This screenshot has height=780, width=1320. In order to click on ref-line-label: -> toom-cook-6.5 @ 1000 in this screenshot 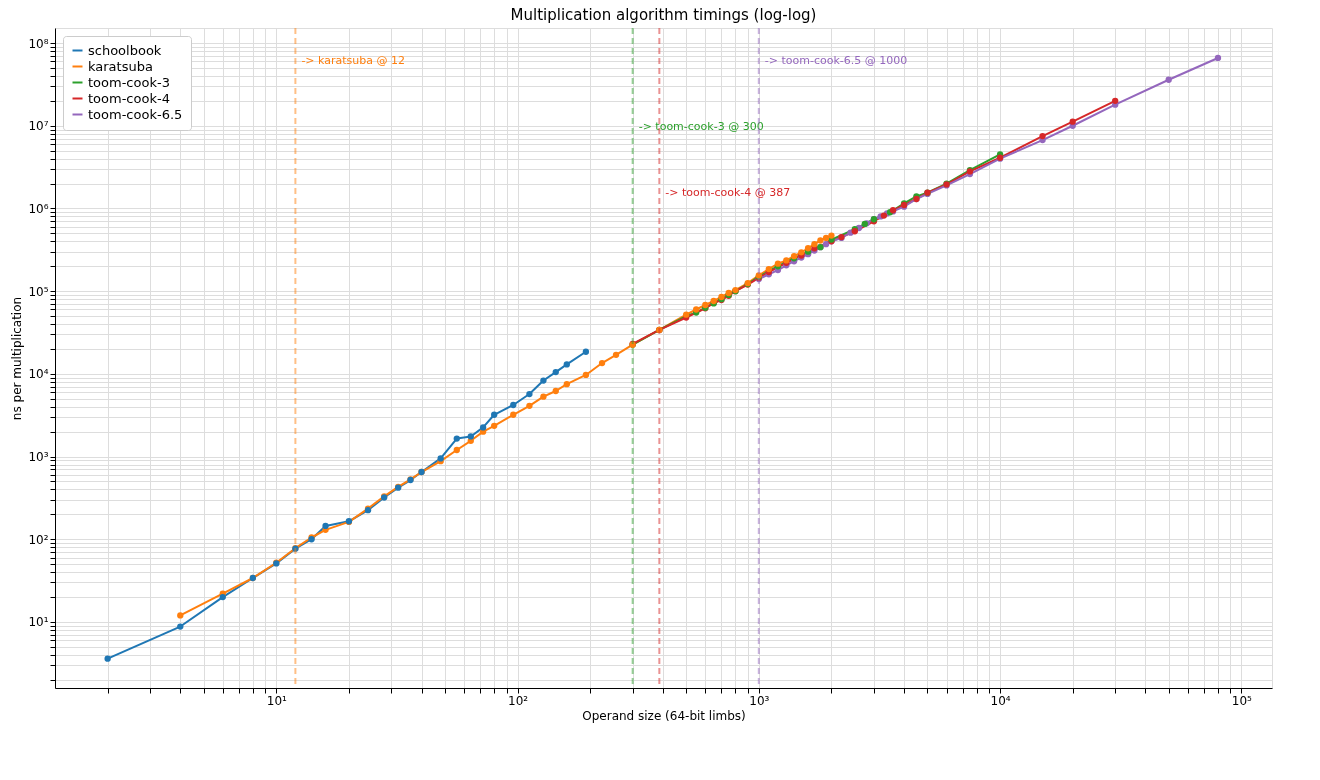, I will do `click(836, 60)`.